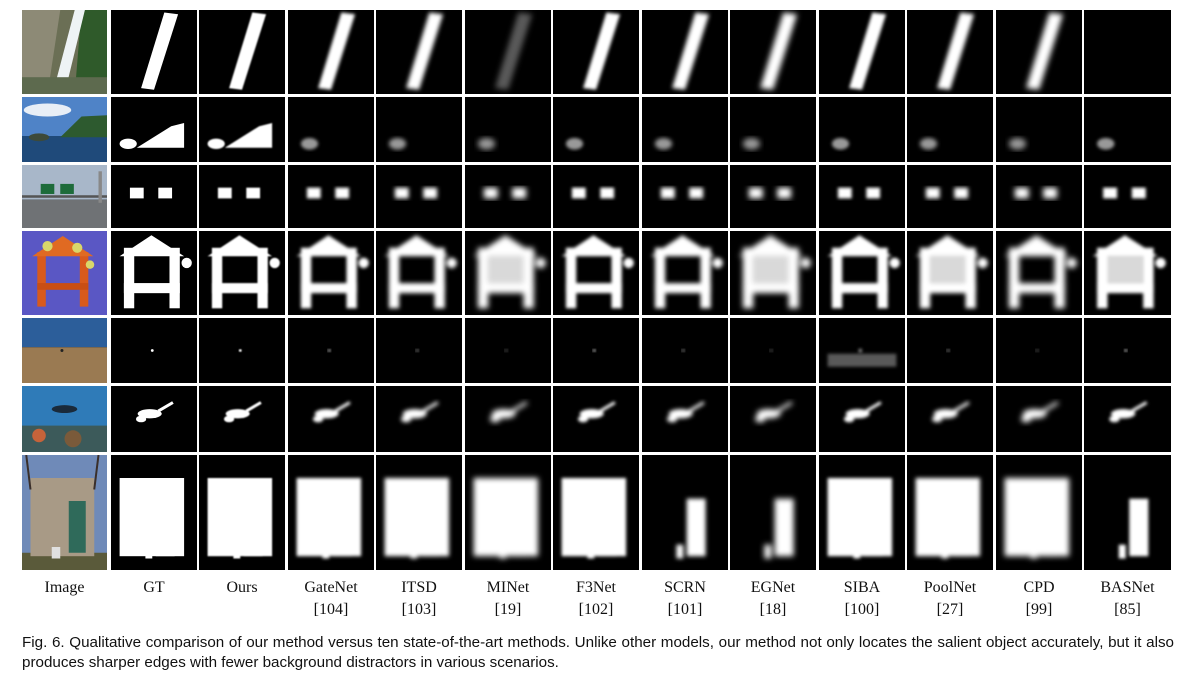 The image size is (1202, 687). I want to click on method-reference: [99], so click(1039, 609).